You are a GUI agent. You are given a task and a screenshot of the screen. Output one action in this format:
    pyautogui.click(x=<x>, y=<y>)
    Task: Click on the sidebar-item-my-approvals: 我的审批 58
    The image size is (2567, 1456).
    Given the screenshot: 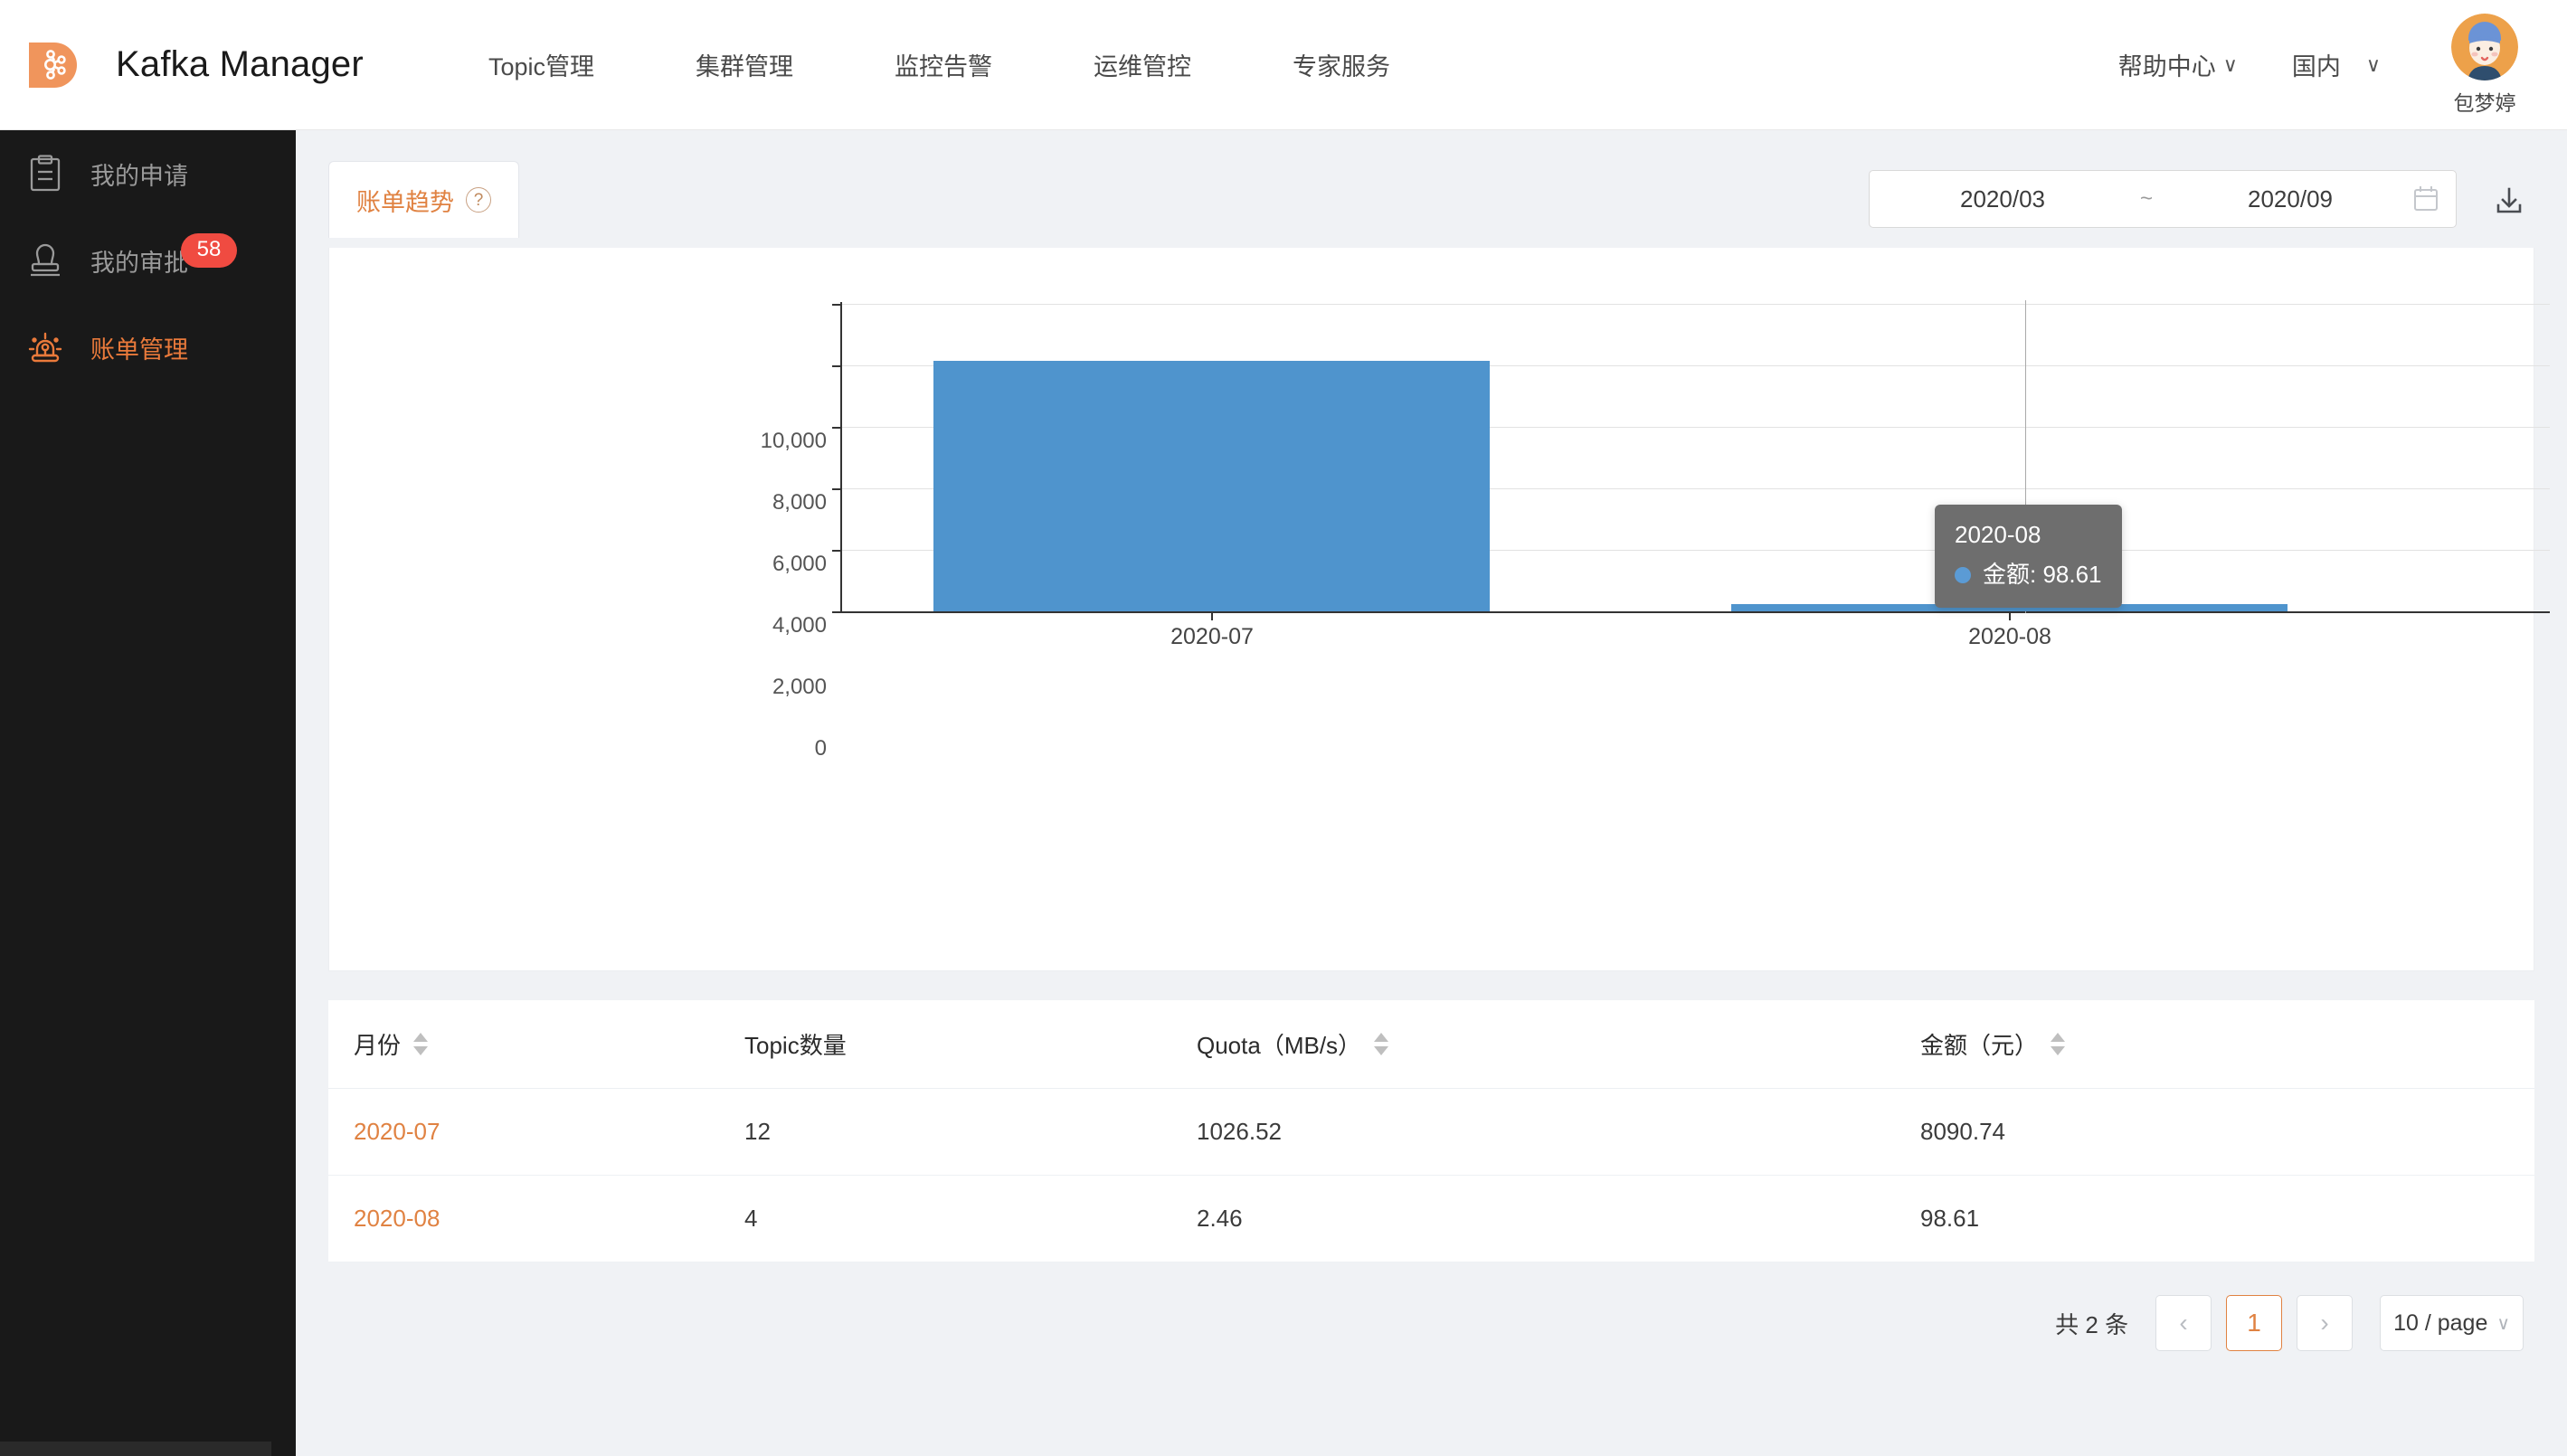 What is the action you would take?
    pyautogui.click(x=148, y=260)
    